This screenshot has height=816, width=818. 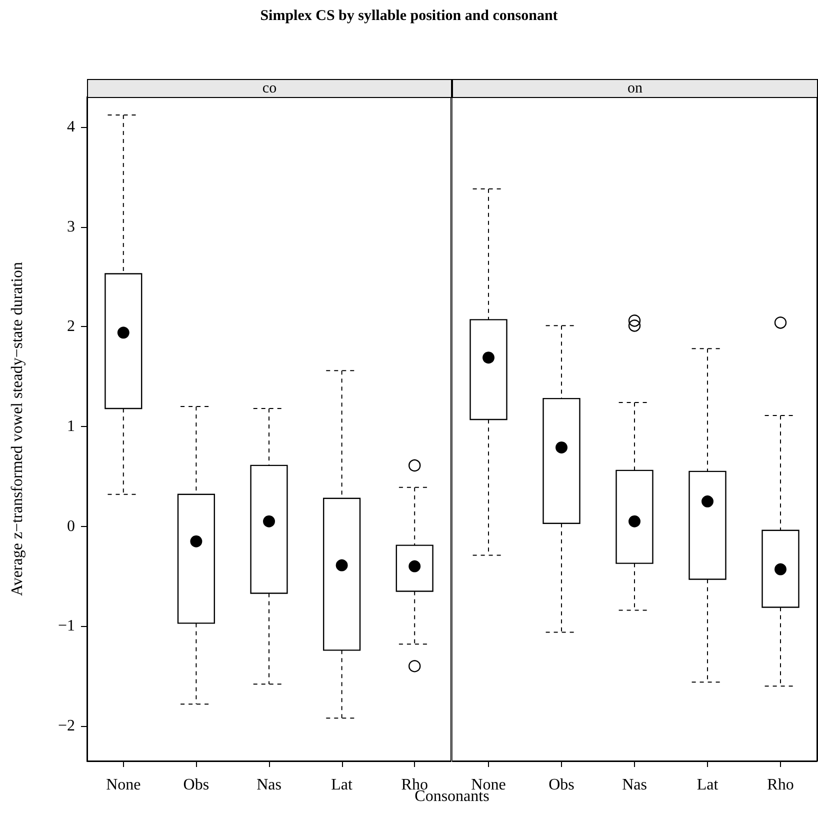 What do you see at coordinates (18, 429) in the screenshot?
I see `y-axis-title: Average z−transformed vowel steady−state duration` at bounding box center [18, 429].